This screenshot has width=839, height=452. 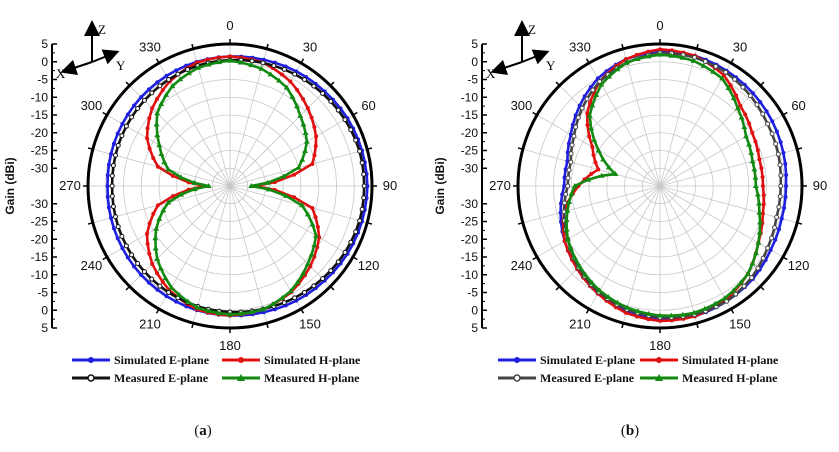 I want to click on legend-label: Simulated E-plane, so click(x=588, y=360).